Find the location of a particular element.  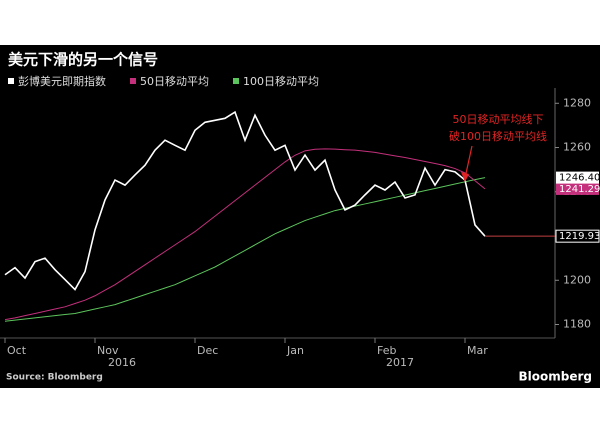

y-tick-label: 1200 is located at coordinates (577, 279).